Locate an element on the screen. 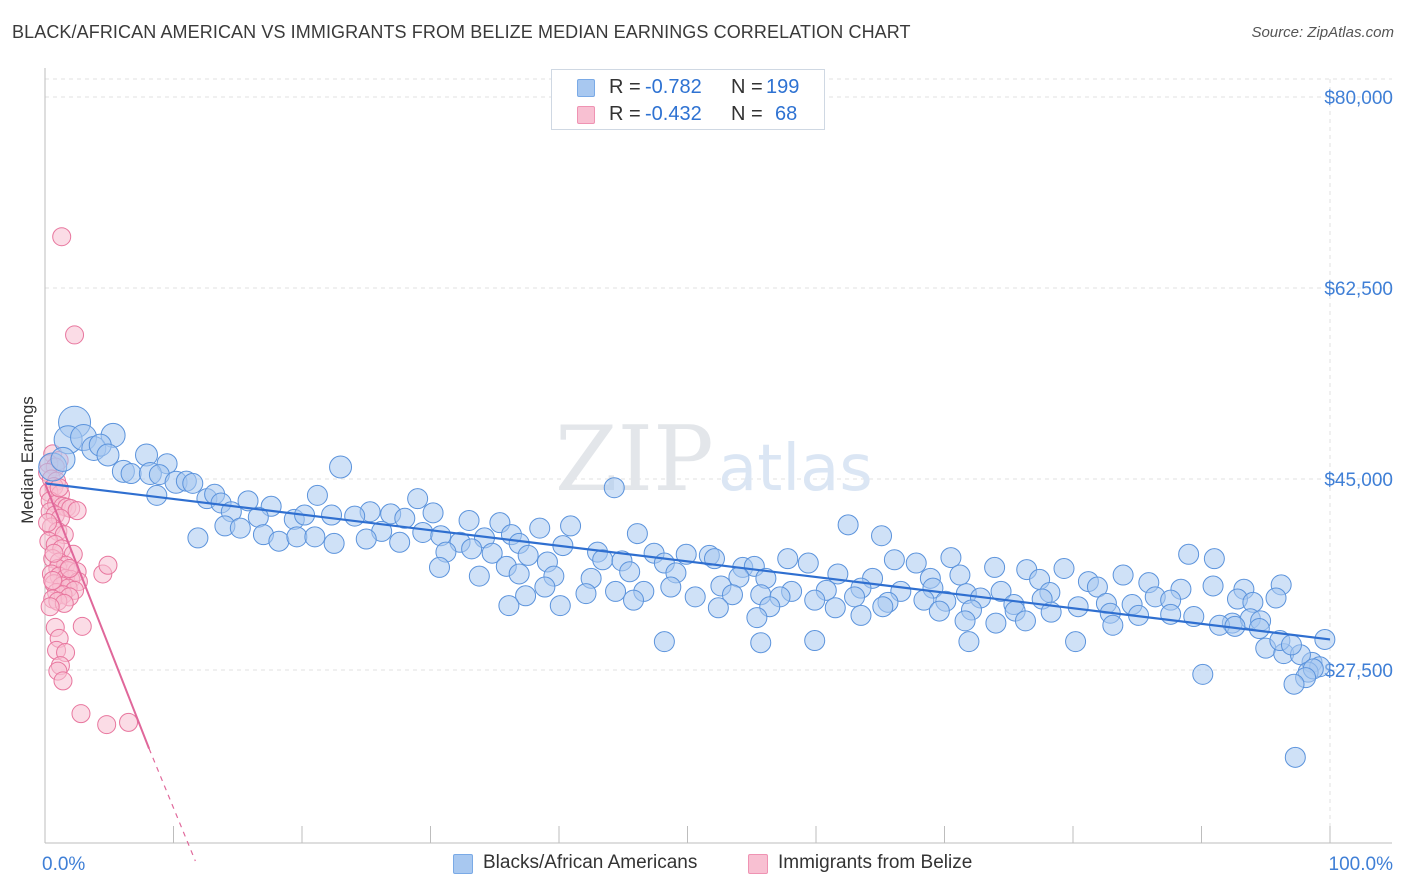 The height and width of the screenshot is (892, 1406). legend-row-belize: R = -0.432 N = 68 is located at coordinates (688, 115).